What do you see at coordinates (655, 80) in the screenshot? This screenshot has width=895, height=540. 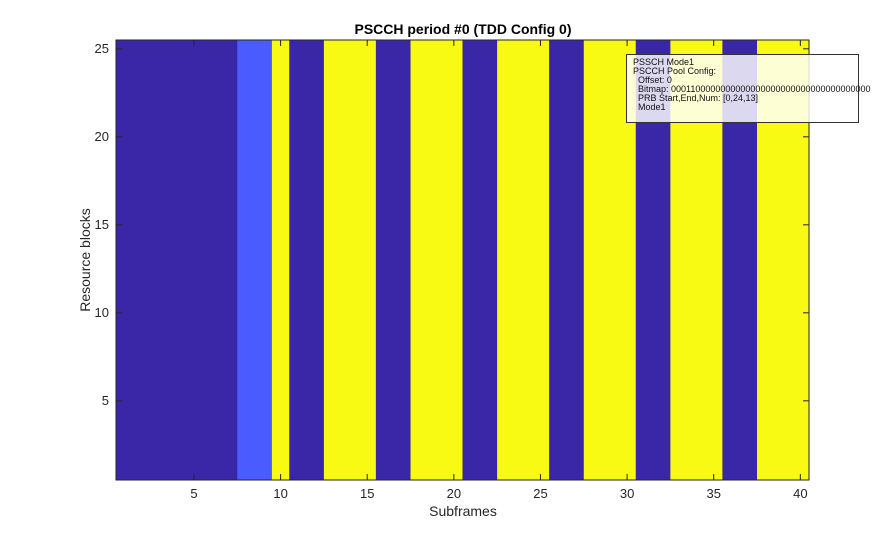 I see `legend-line: Offset: 0` at bounding box center [655, 80].